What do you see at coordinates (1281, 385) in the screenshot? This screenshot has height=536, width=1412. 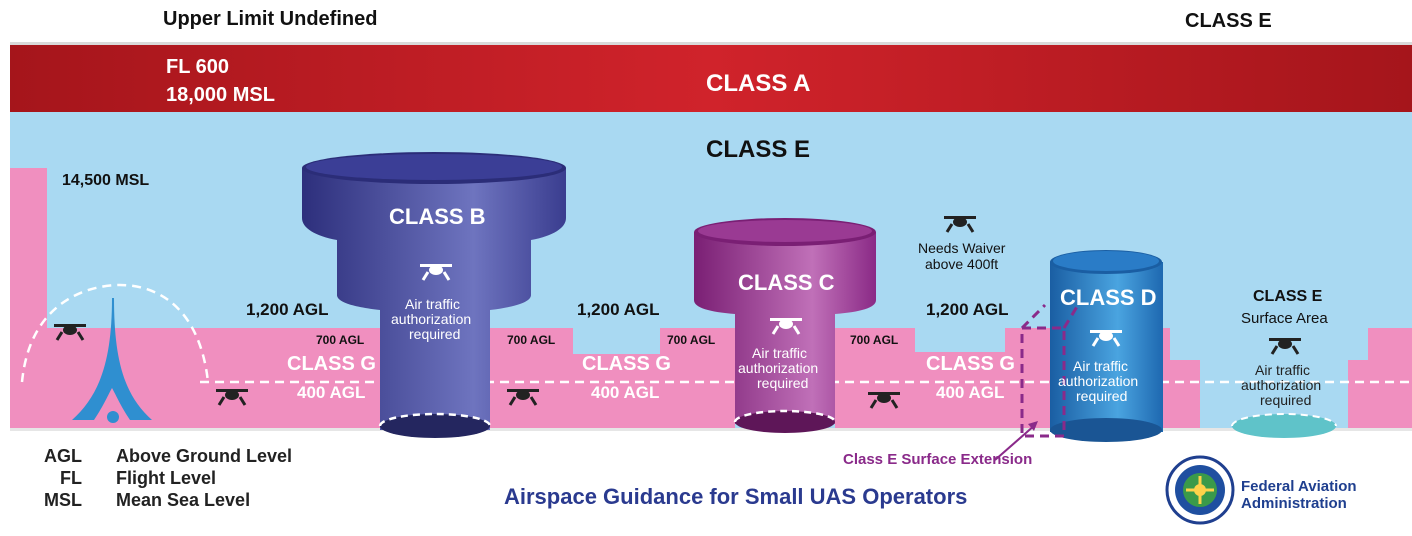 I see `class-e-surface-note-2: authorization` at bounding box center [1281, 385].